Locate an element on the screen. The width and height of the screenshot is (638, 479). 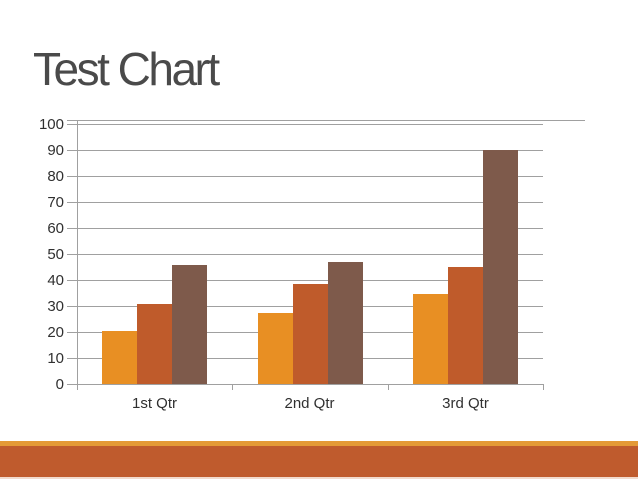
y-axis-tick-label: 70 is located at coordinates (55, 202).